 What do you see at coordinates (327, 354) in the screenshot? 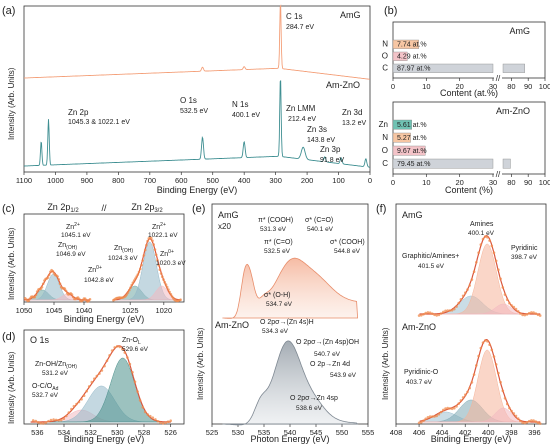
I see `e-anno-7-value: 540.7 eV` at bounding box center [327, 354].